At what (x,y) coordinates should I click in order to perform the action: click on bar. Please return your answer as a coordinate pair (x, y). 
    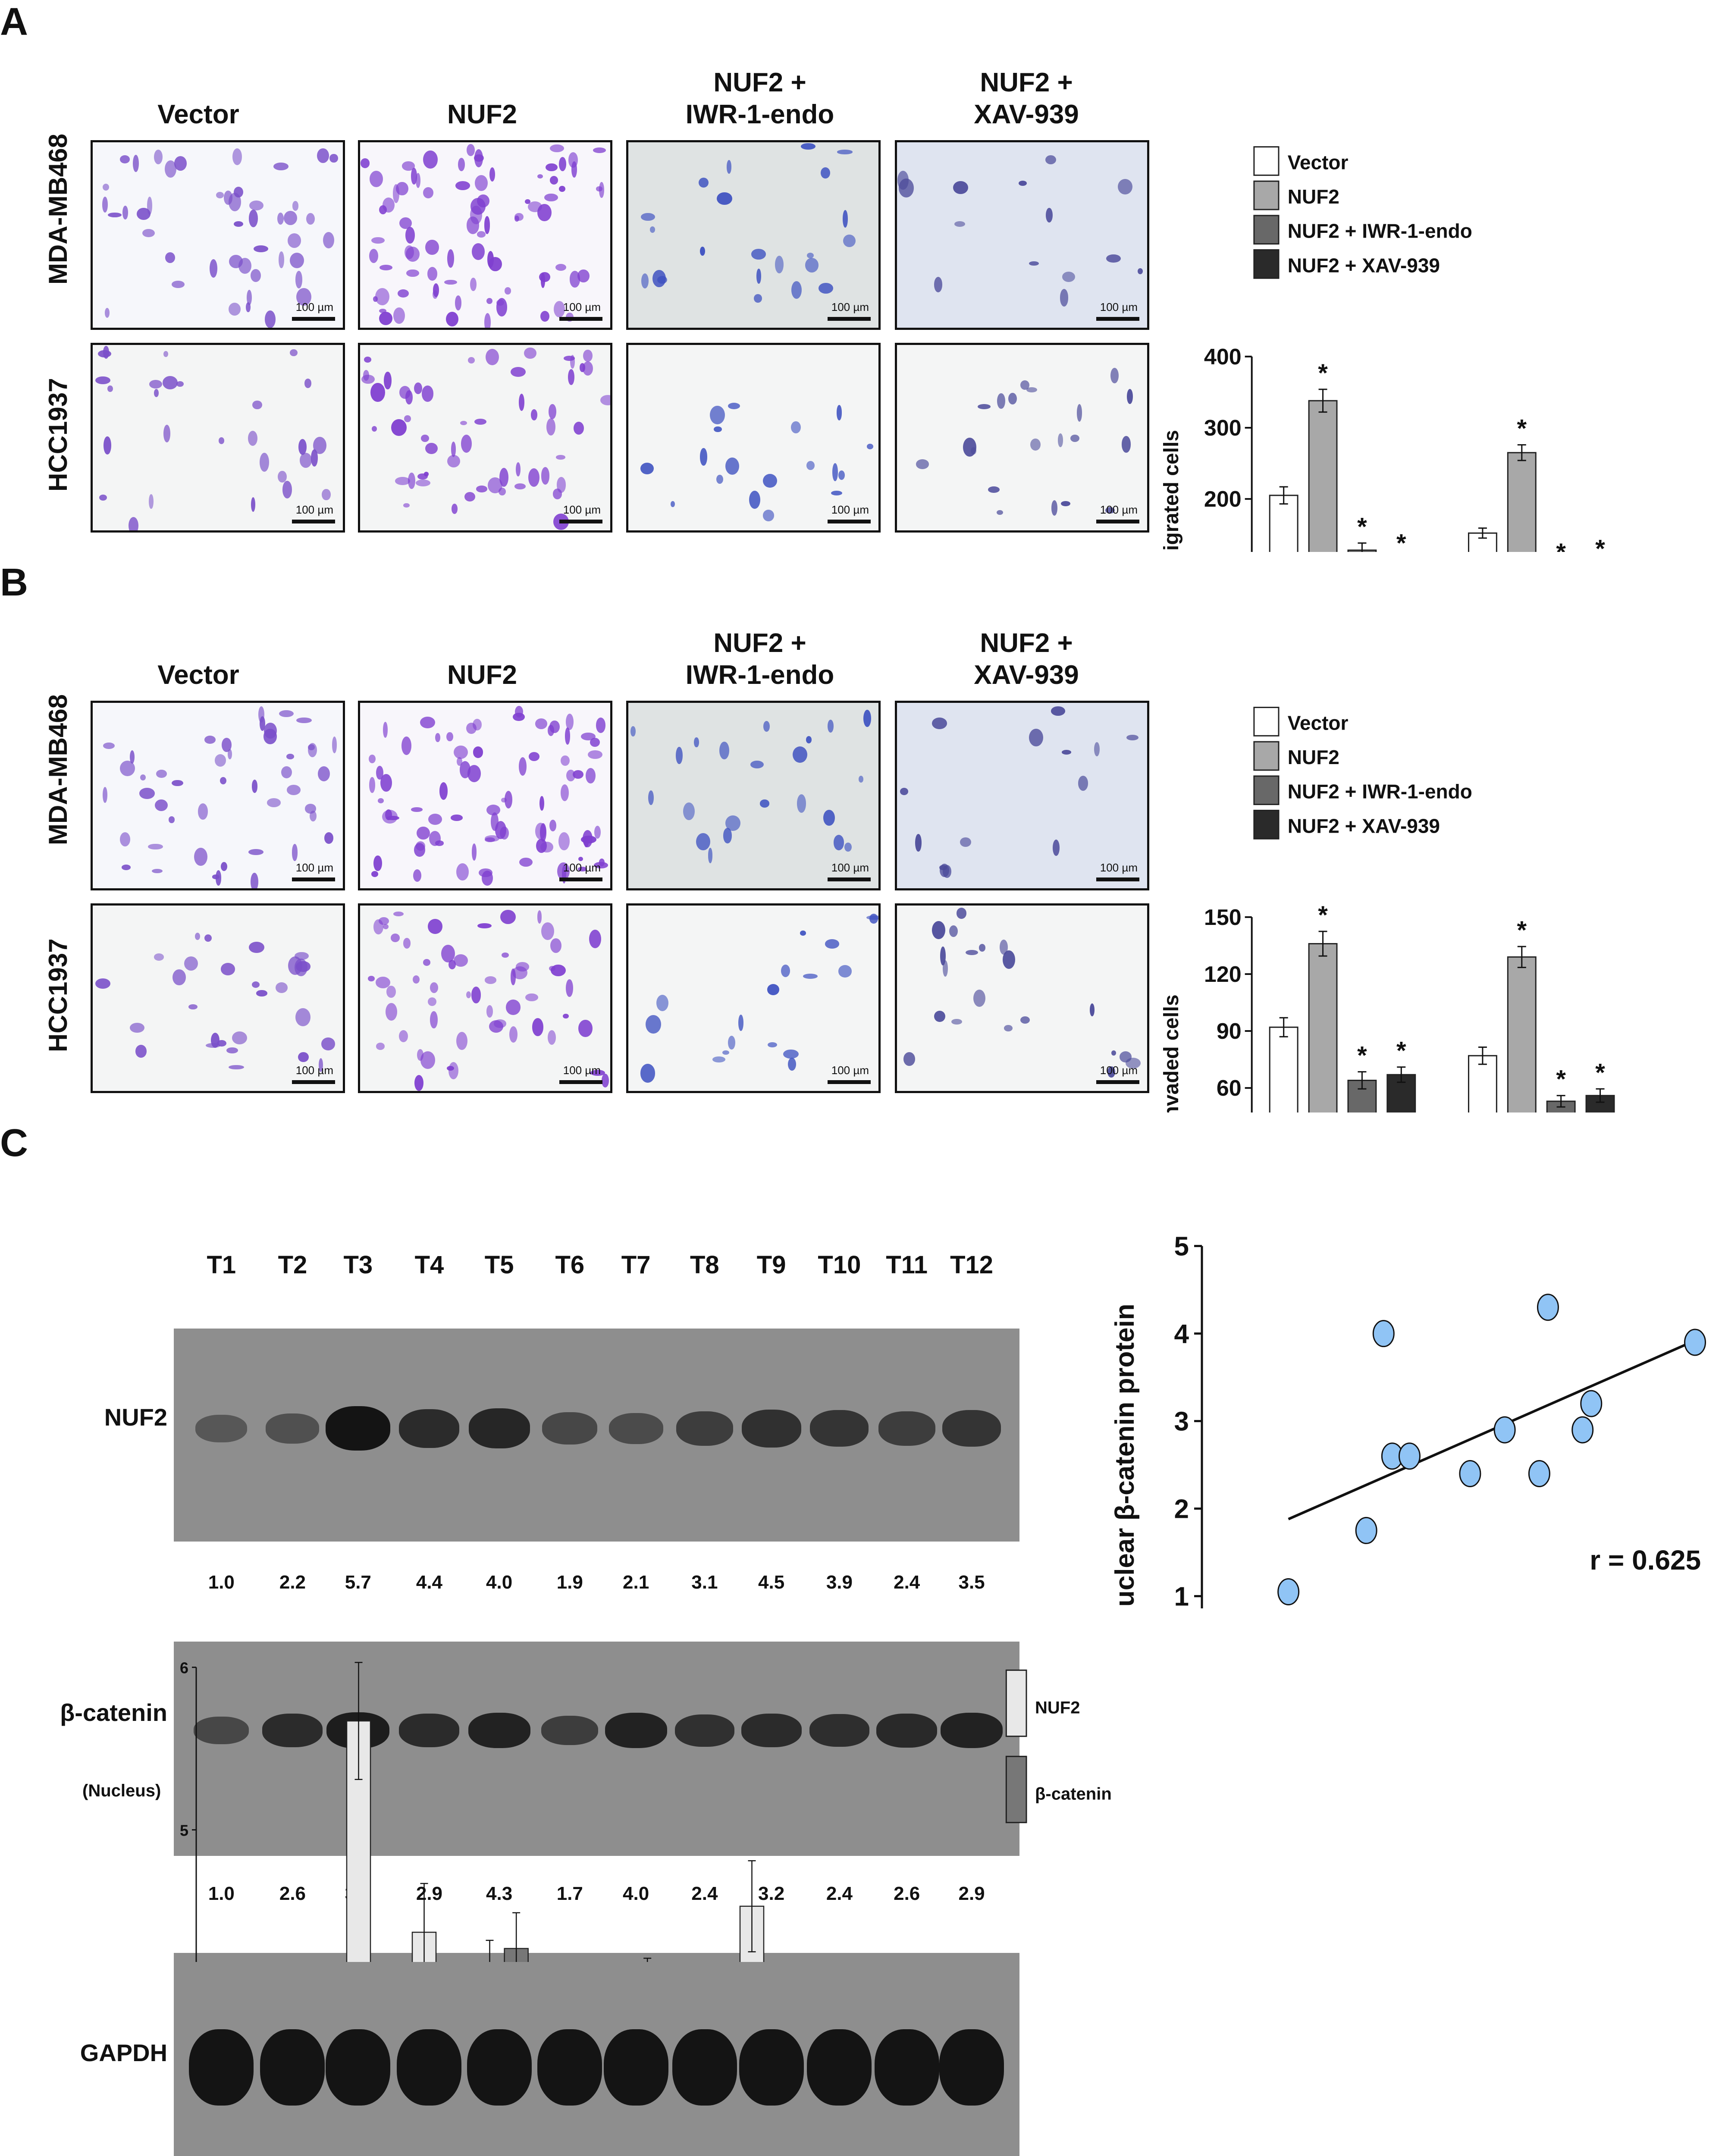
    Looking at the image, I should click on (1283, 1114).